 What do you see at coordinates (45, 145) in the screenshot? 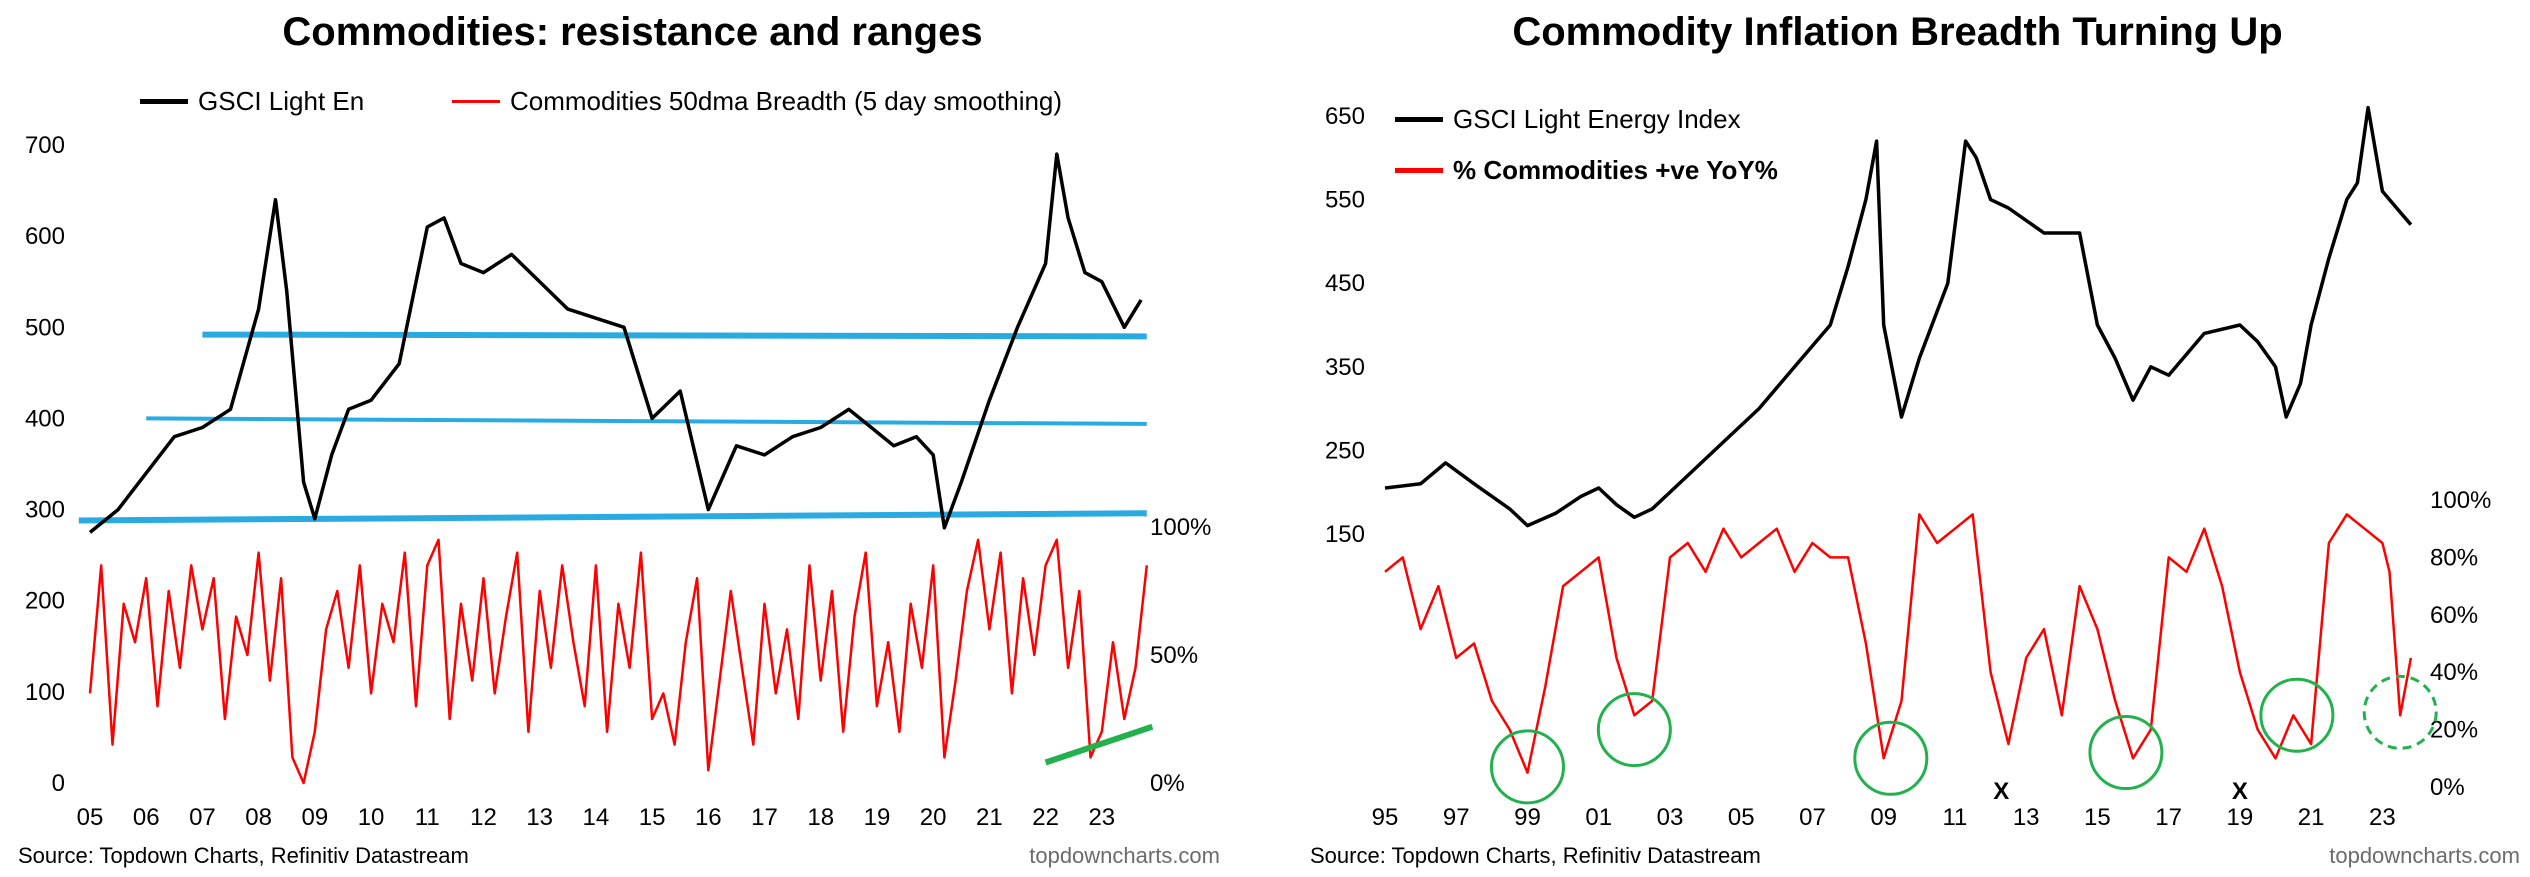
I see `y-left-tick-label: 700` at bounding box center [45, 145].